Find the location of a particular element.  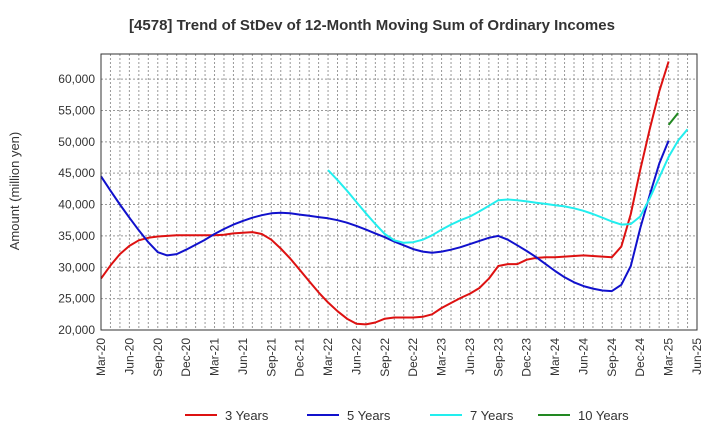

y-tick-label: 60,000 is located at coordinates (76, 79).